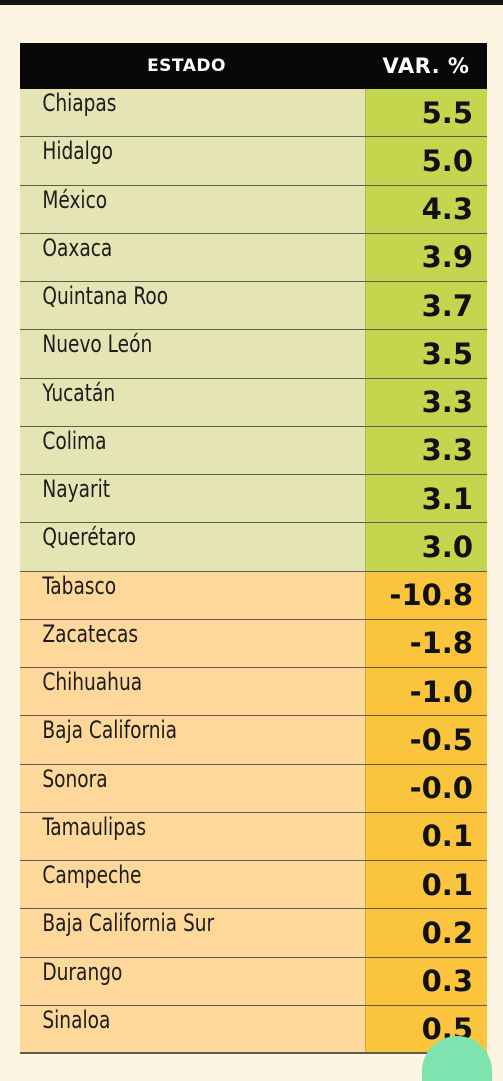 This screenshot has width=503, height=1081. I want to click on table-row: Zacatecas -1.8, so click(253, 643).